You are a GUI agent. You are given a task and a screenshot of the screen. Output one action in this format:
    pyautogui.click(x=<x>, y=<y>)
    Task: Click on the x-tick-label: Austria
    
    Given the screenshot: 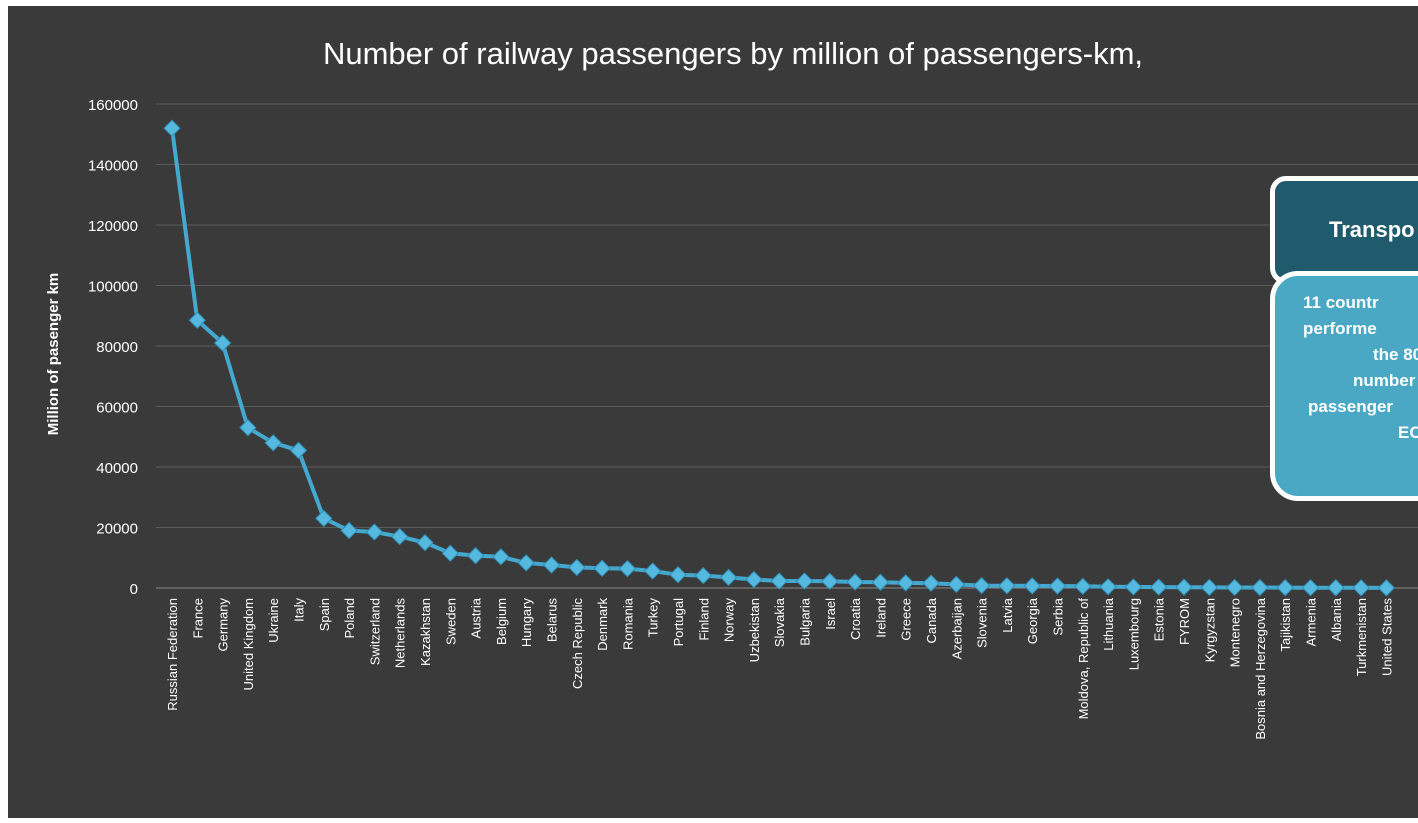 What is the action you would take?
    pyautogui.click(x=476, y=617)
    